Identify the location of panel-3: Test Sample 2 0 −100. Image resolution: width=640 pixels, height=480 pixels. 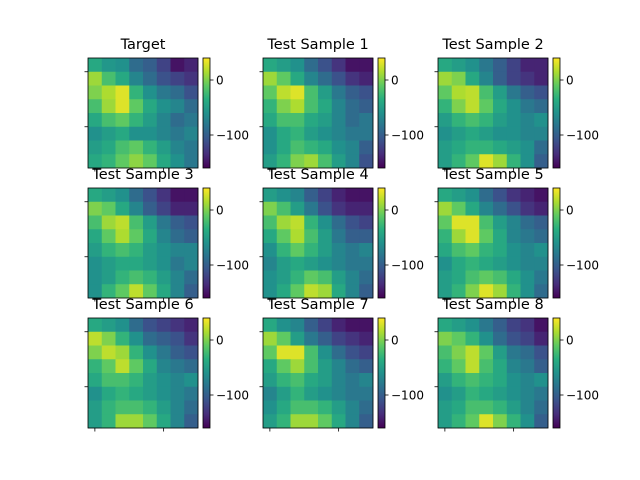
(516, 104).